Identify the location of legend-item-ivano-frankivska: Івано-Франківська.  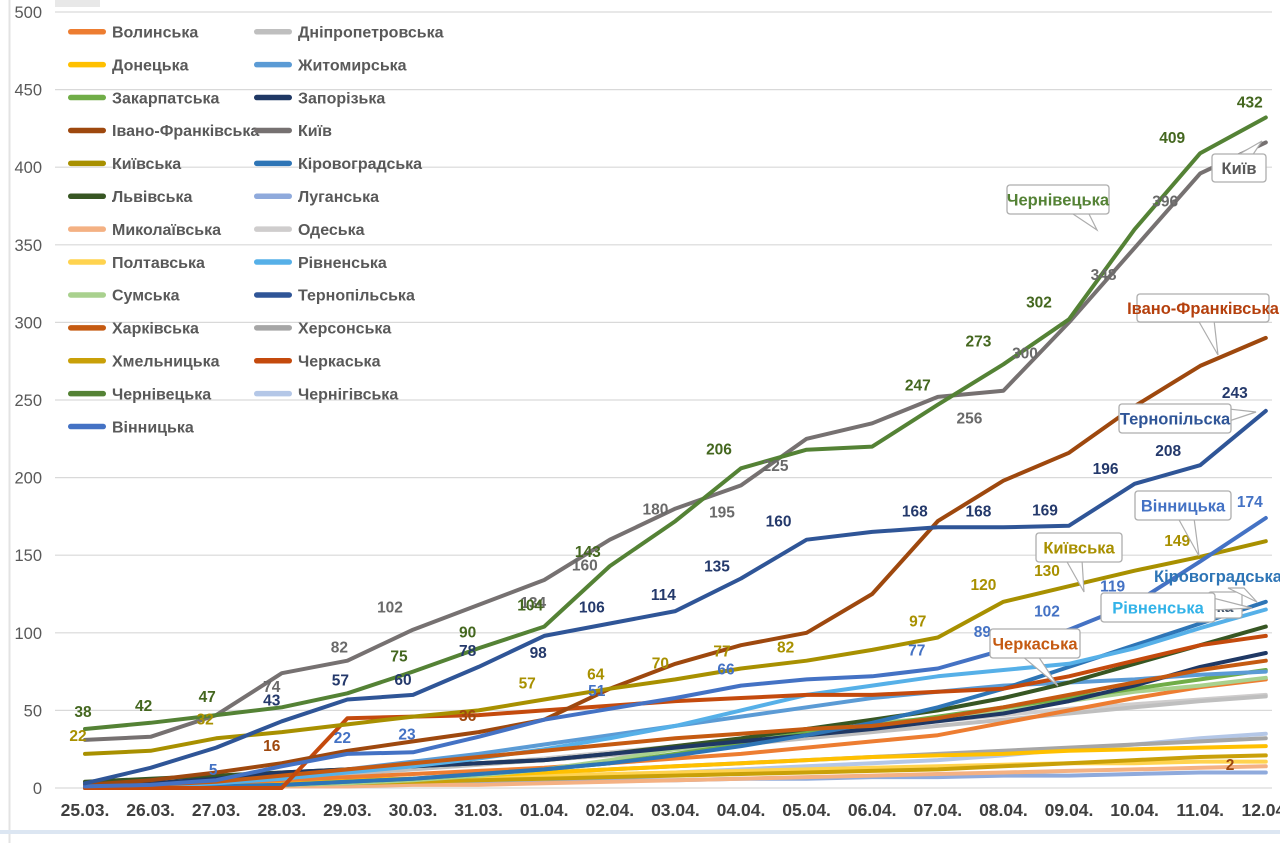
(163, 131).